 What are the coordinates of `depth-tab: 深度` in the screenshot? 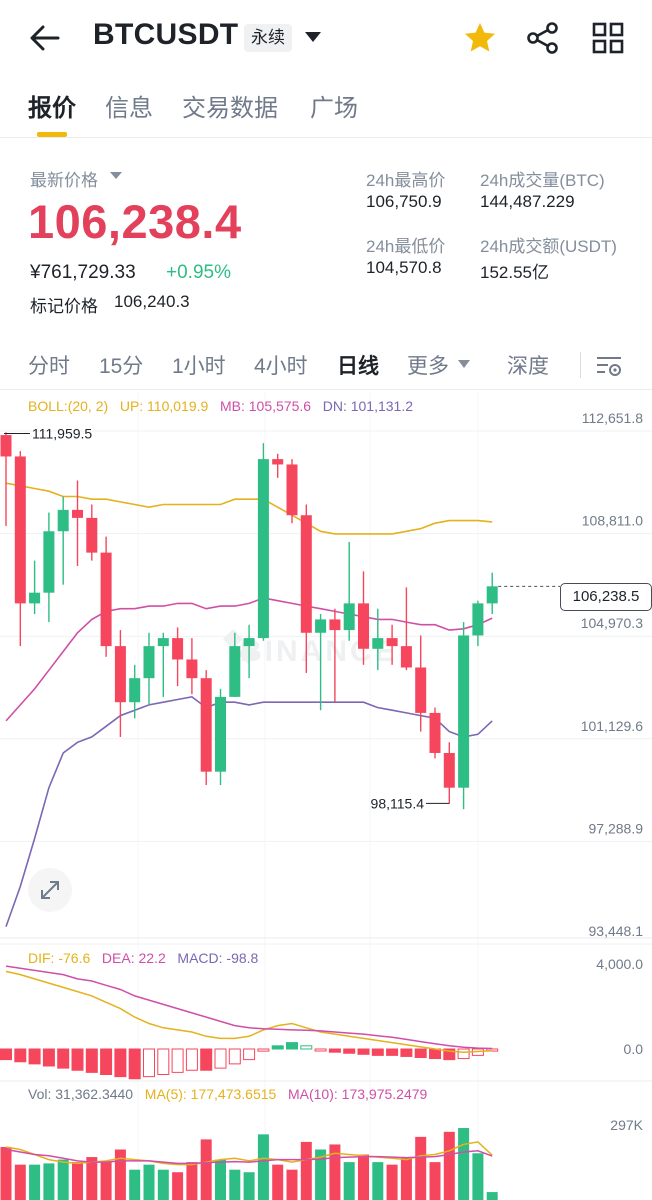 It's located at (528, 366).